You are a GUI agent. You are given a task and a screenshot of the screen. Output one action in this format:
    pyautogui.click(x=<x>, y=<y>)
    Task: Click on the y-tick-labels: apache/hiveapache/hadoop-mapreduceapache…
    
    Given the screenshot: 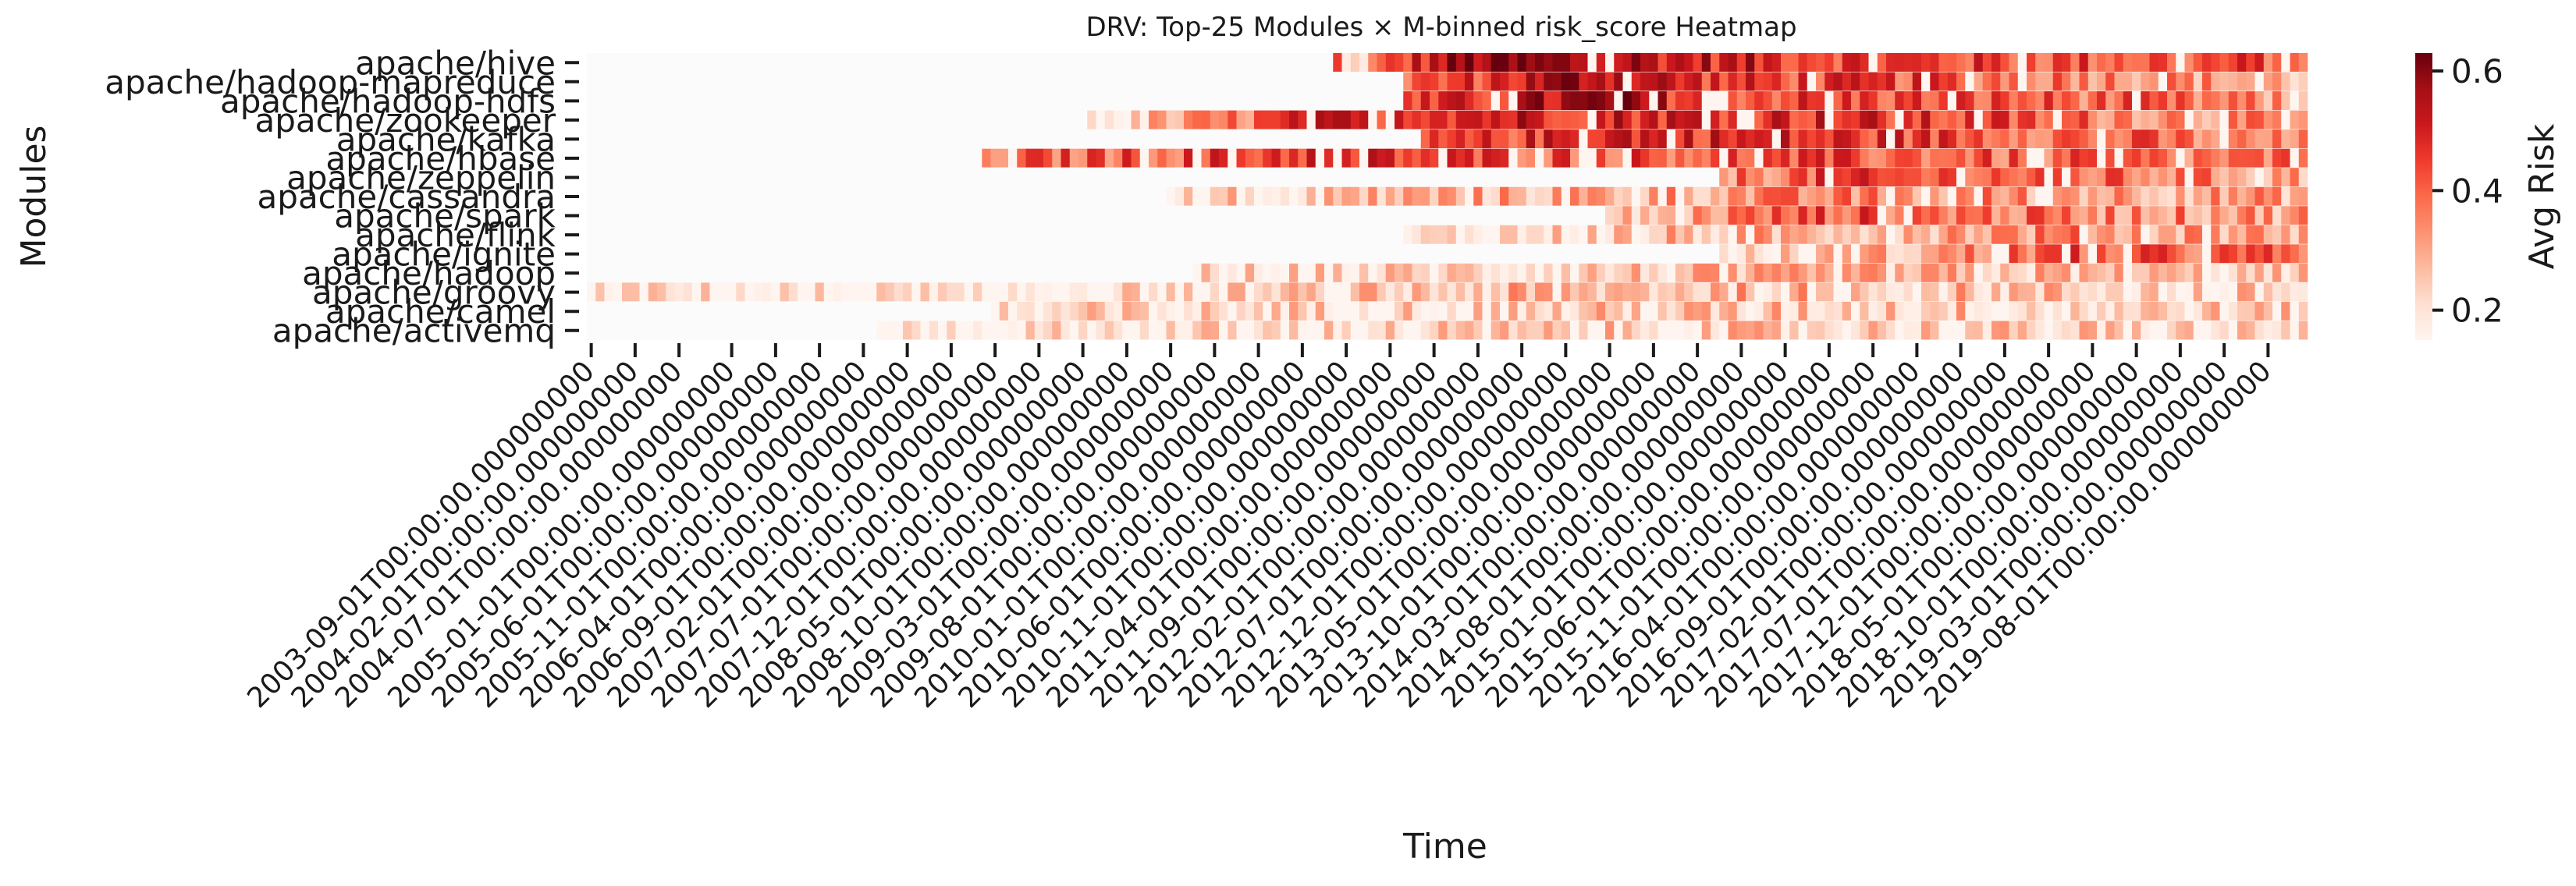 What is the action you would take?
    pyautogui.click(x=342, y=197)
    